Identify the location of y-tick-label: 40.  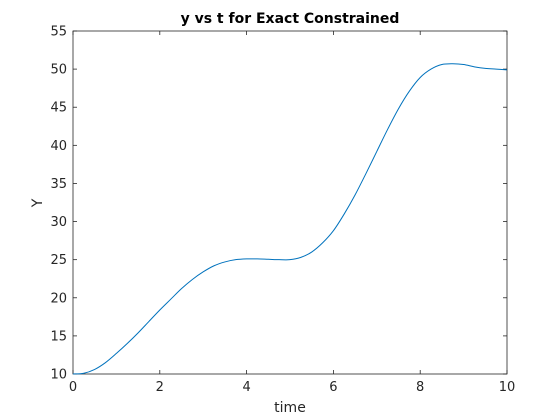
(58, 146).